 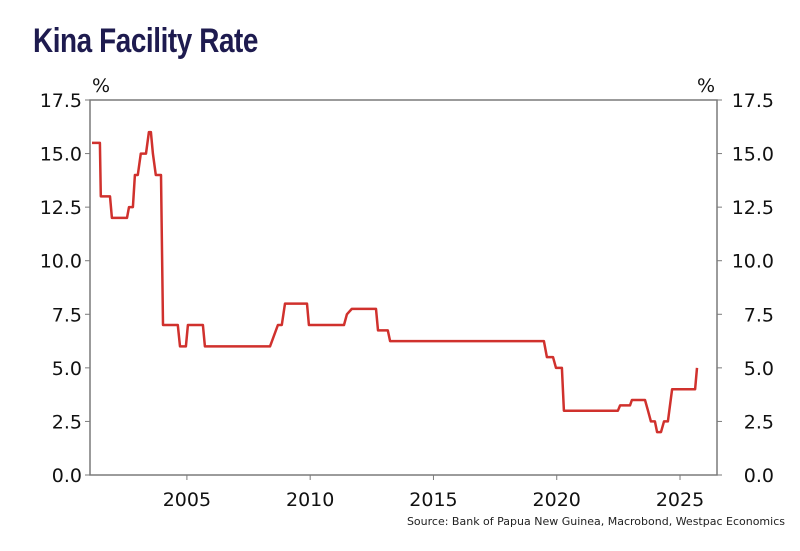 I want to click on right-y-tick-label: 2.5, so click(x=759, y=422).